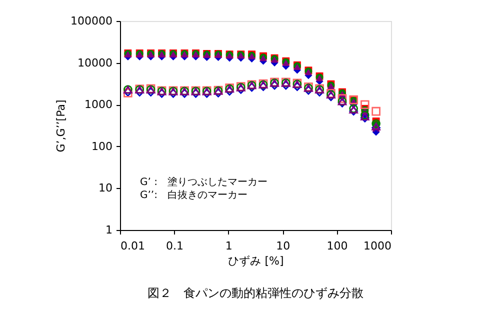 Image resolution: width=500 pixels, height=325 pixels. I want to click on text: 図２ 食パンの動的粘弾性のひずみ分散, so click(256, 293).